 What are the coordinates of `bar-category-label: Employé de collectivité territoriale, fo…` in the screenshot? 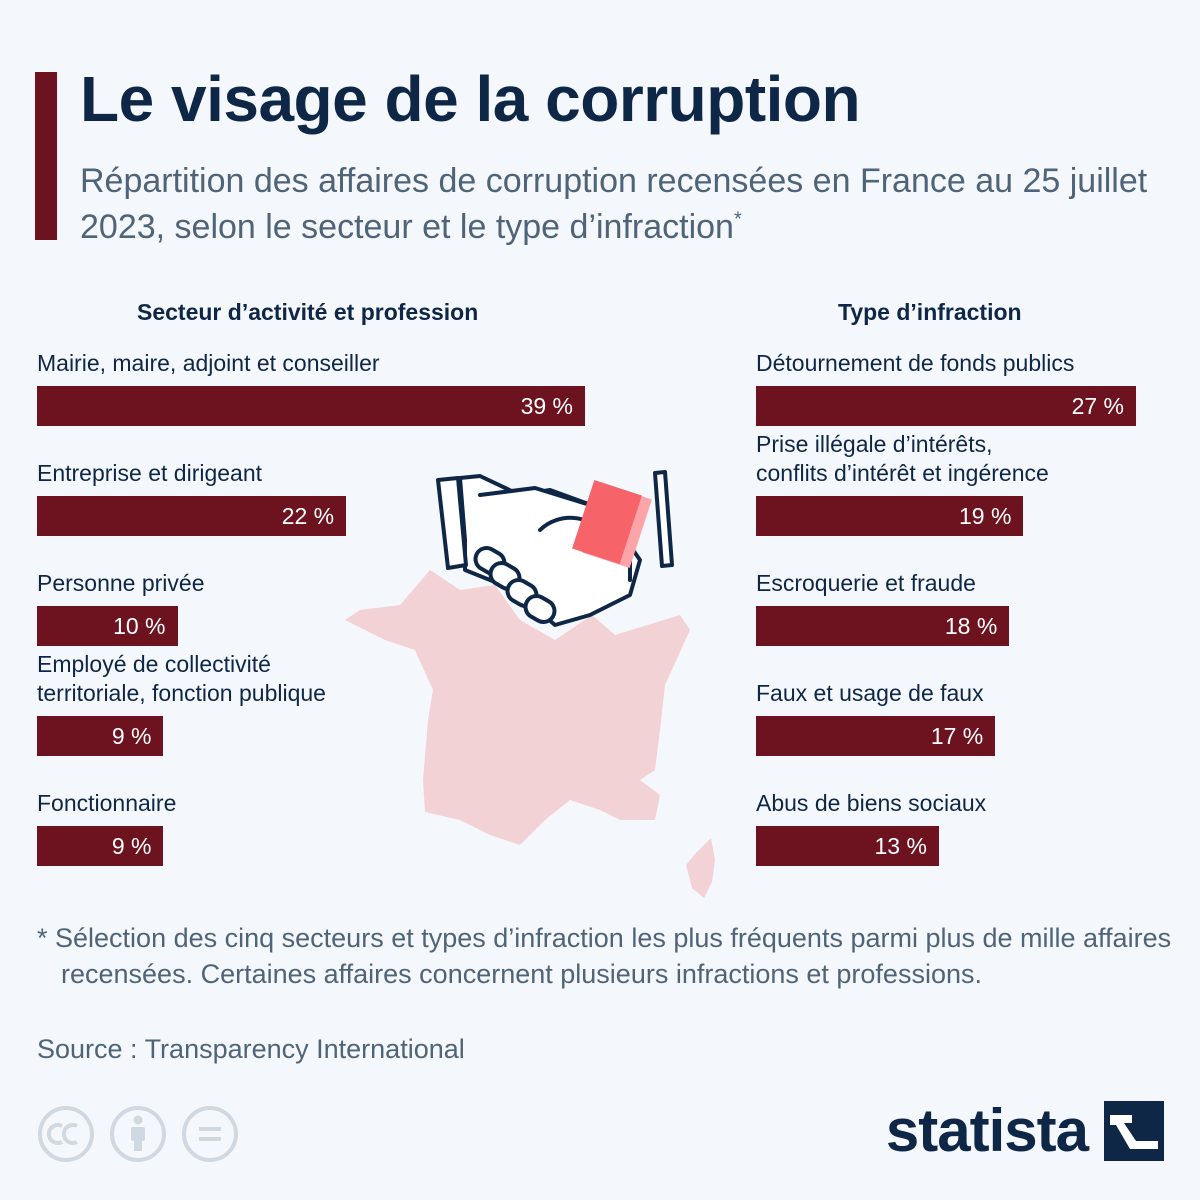 It's located at (181, 678).